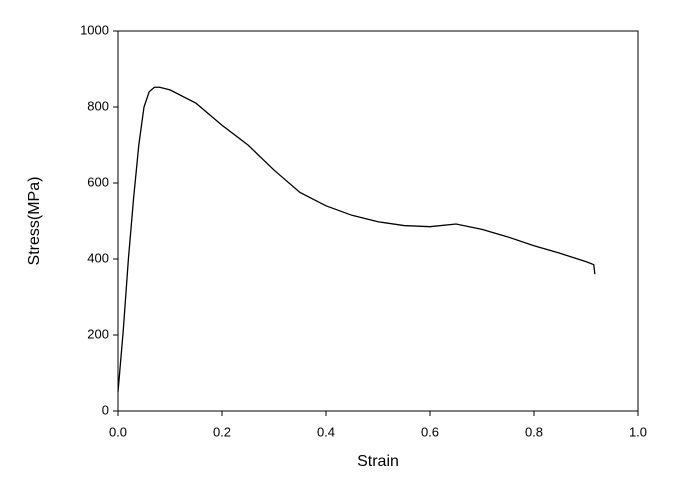  Describe the element at coordinates (98, 257) in the screenshot. I see `y-tick-label: 400` at that location.